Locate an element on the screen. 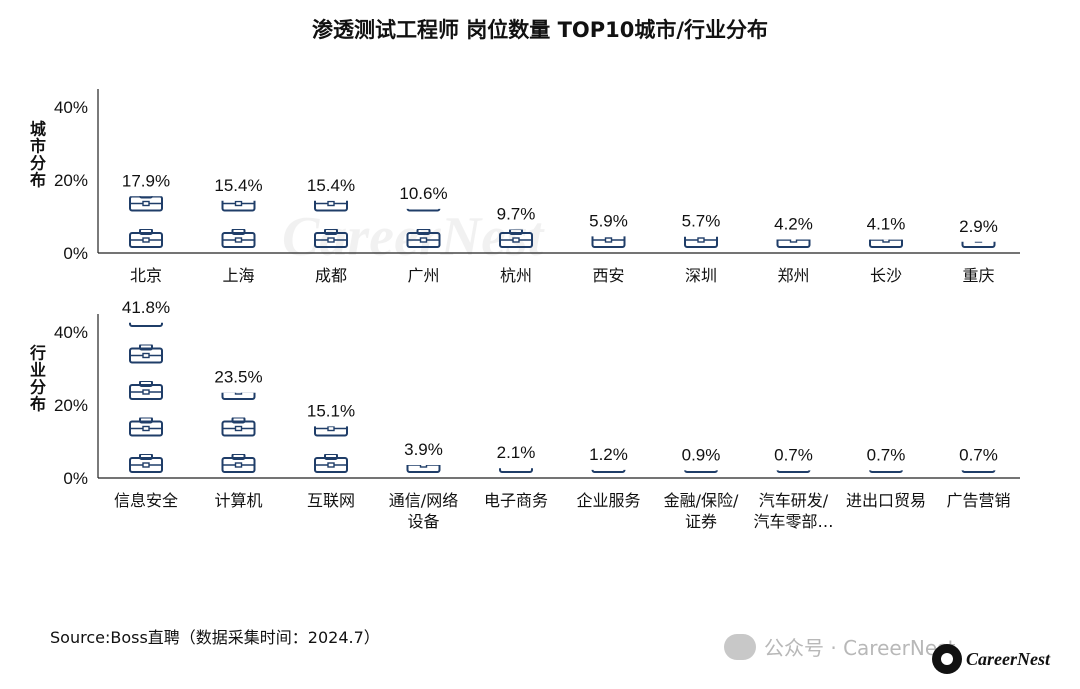 The image size is (1080, 689). category-label: 通信/网络 is located at coordinates (423, 500).